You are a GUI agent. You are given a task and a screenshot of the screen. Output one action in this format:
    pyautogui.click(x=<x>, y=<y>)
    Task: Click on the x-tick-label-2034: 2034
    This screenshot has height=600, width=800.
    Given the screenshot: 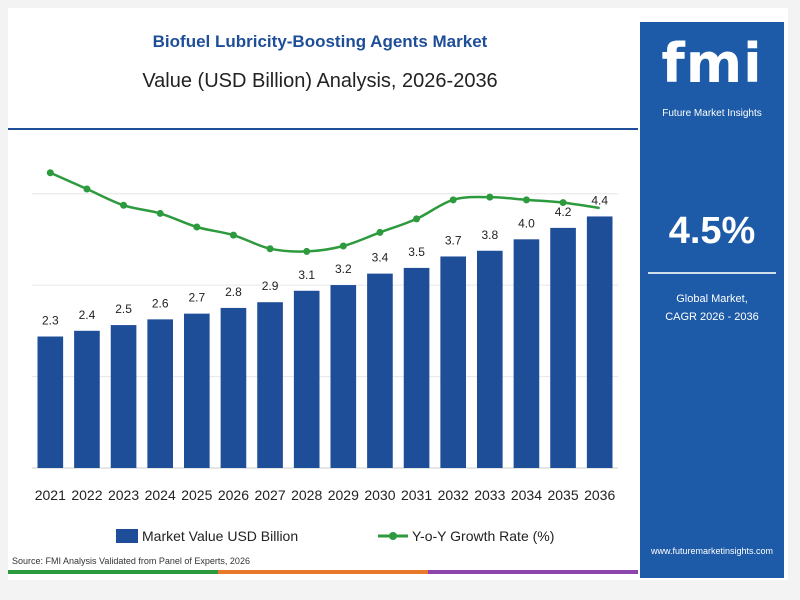 What is the action you would take?
    pyautogui.click(x=526, y=495)
    